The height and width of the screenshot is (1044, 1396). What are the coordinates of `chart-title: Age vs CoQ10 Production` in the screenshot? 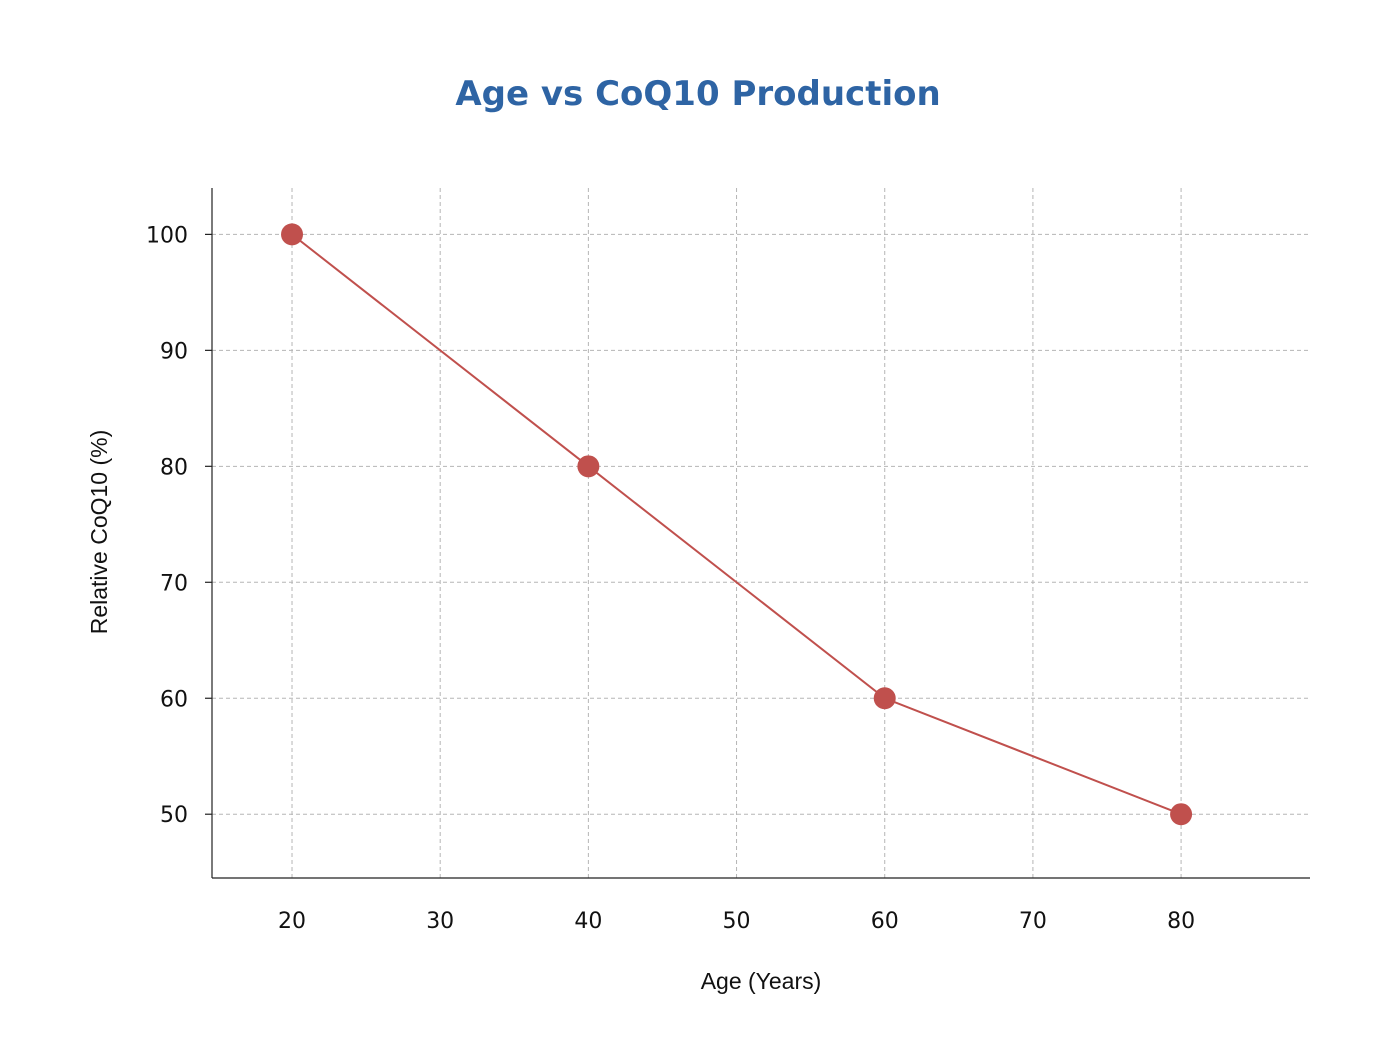 It's located at (698, 94).